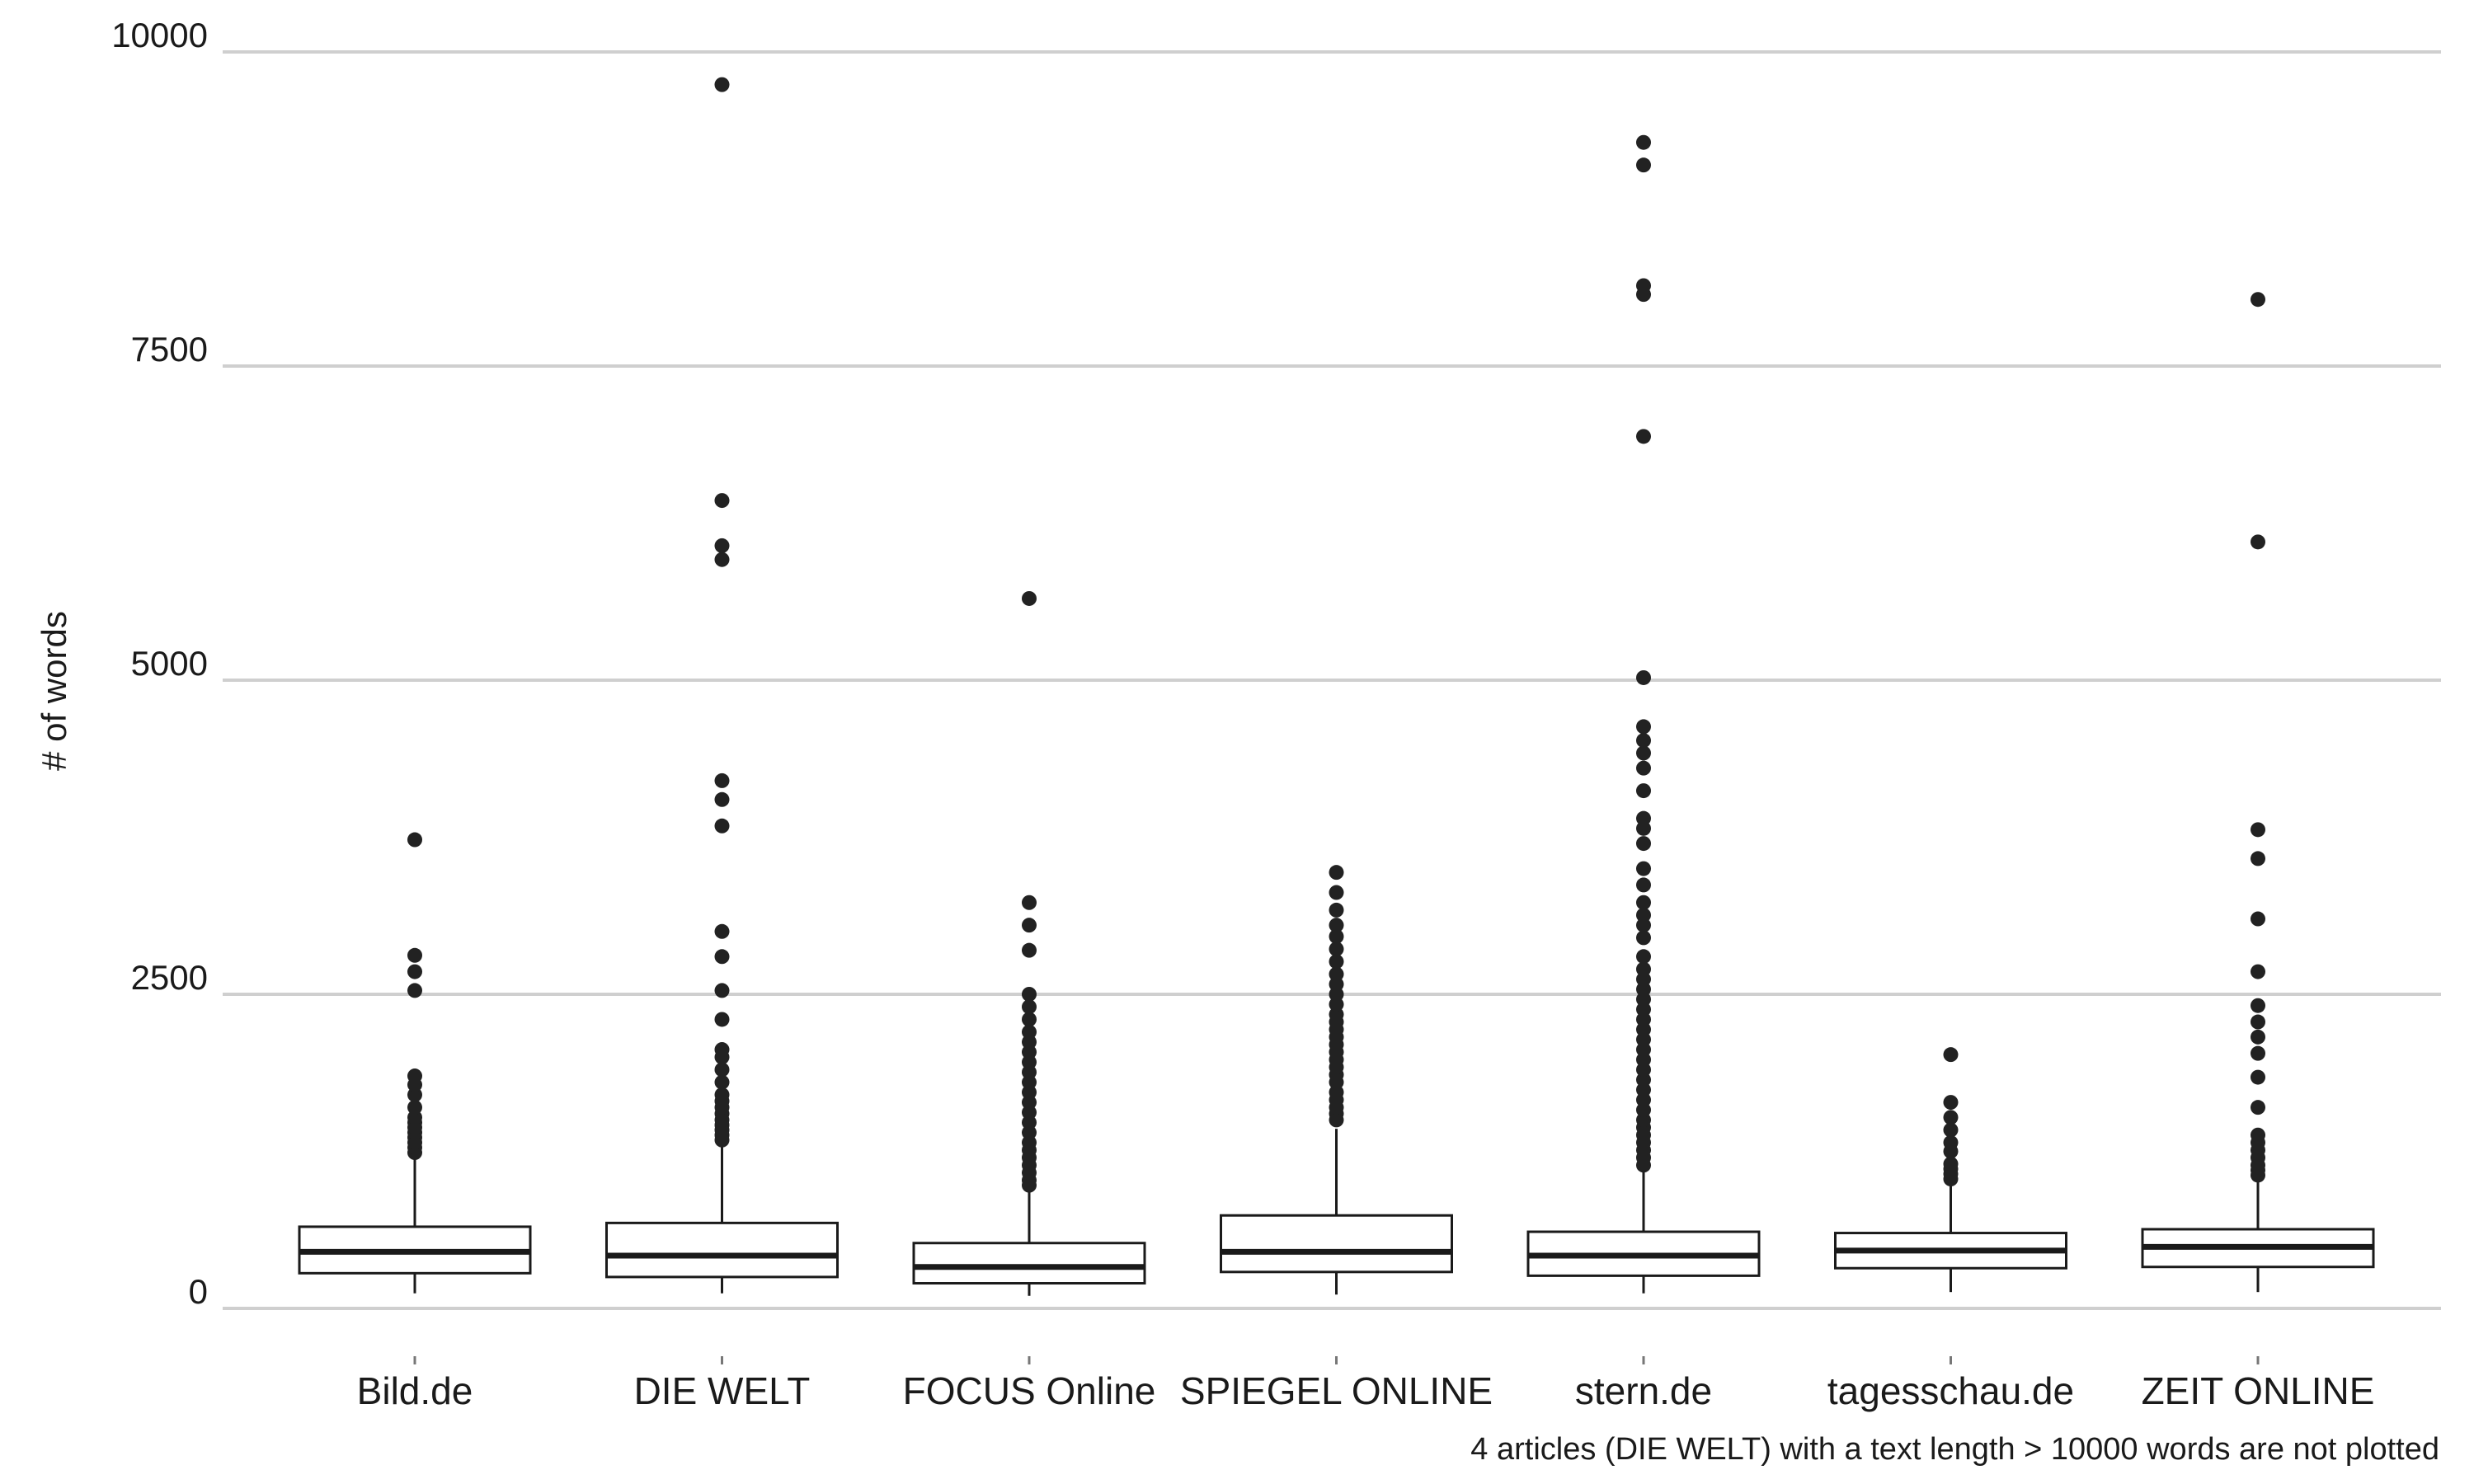  What do you see at coordinates (198, 1291) in the screenshot?
I see `y-tick-label: 0` at bounding box center [198, 1291].